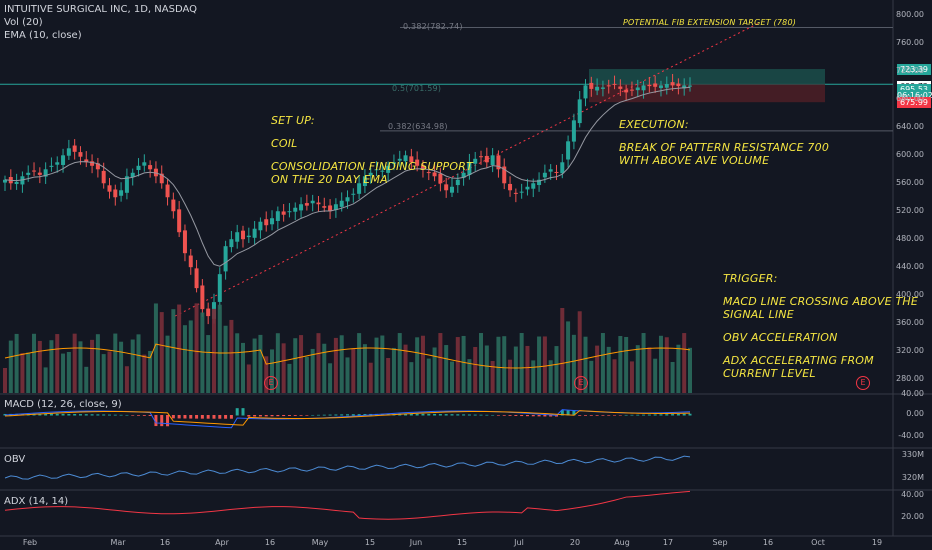 The height and width of the screenshot is (550, 932). What do you see at coordinates (910, 43) in the screenshot?
I see `price-tick: 760.00` at bounding box center [910, 43].